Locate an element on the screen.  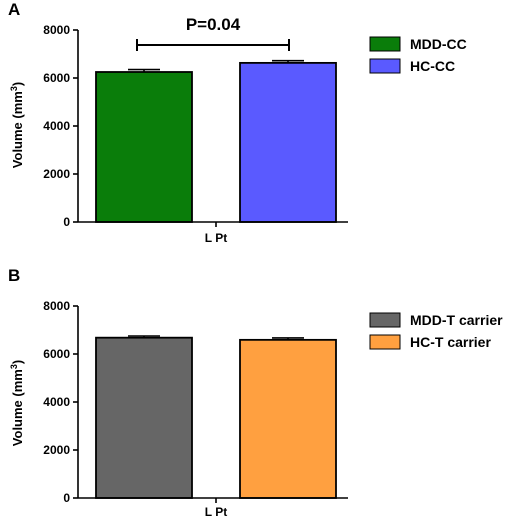
bar-hc-t-carrier is located at coordinates (288, 418).